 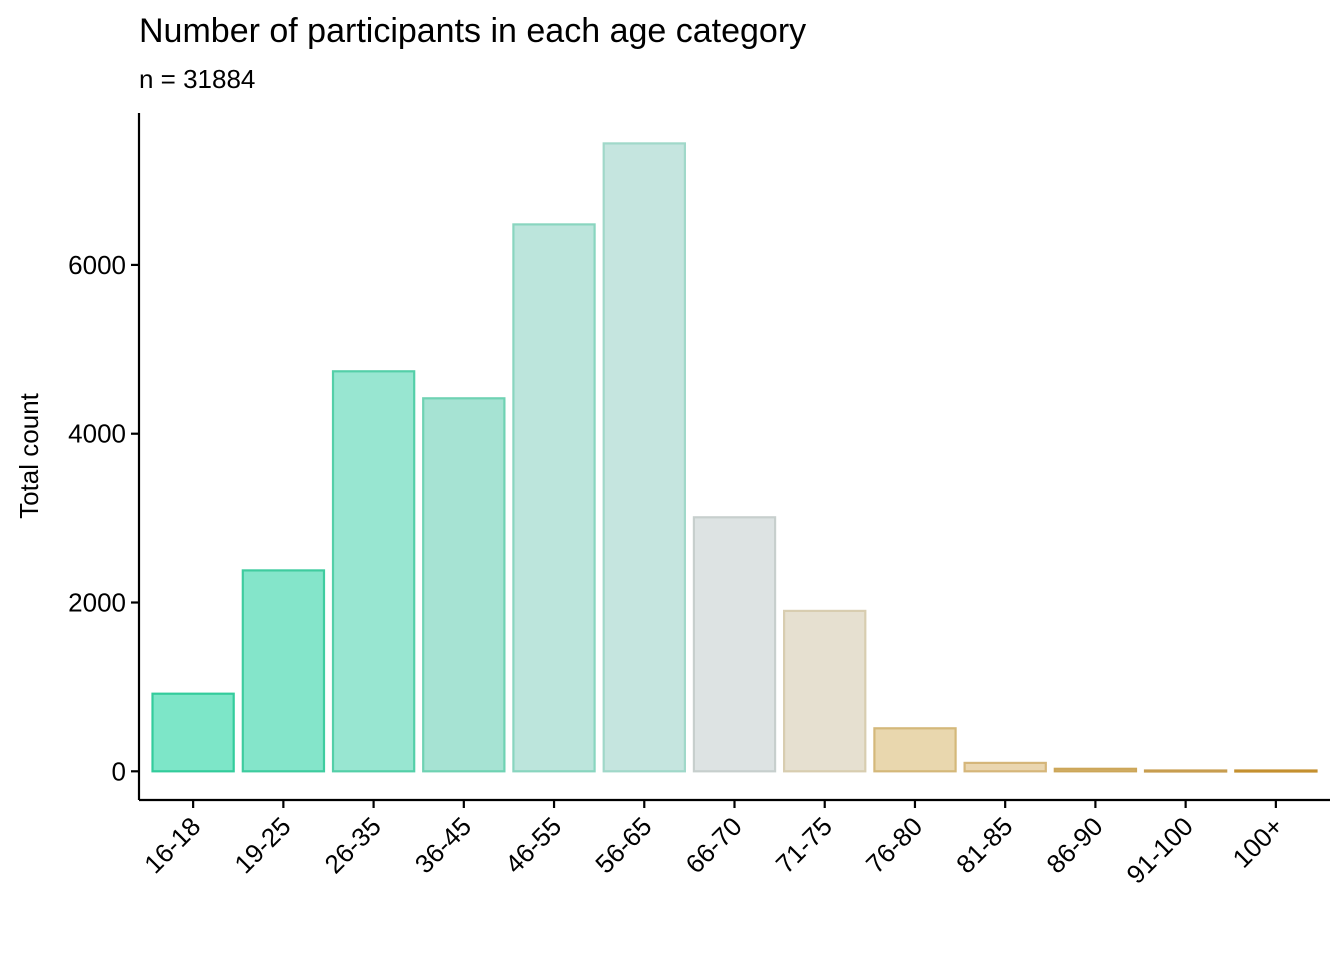 What do you see at coordinates (97, 265) in the screenshot?
I see `y-tick-label: 6000` at bounding box center [97, 265].